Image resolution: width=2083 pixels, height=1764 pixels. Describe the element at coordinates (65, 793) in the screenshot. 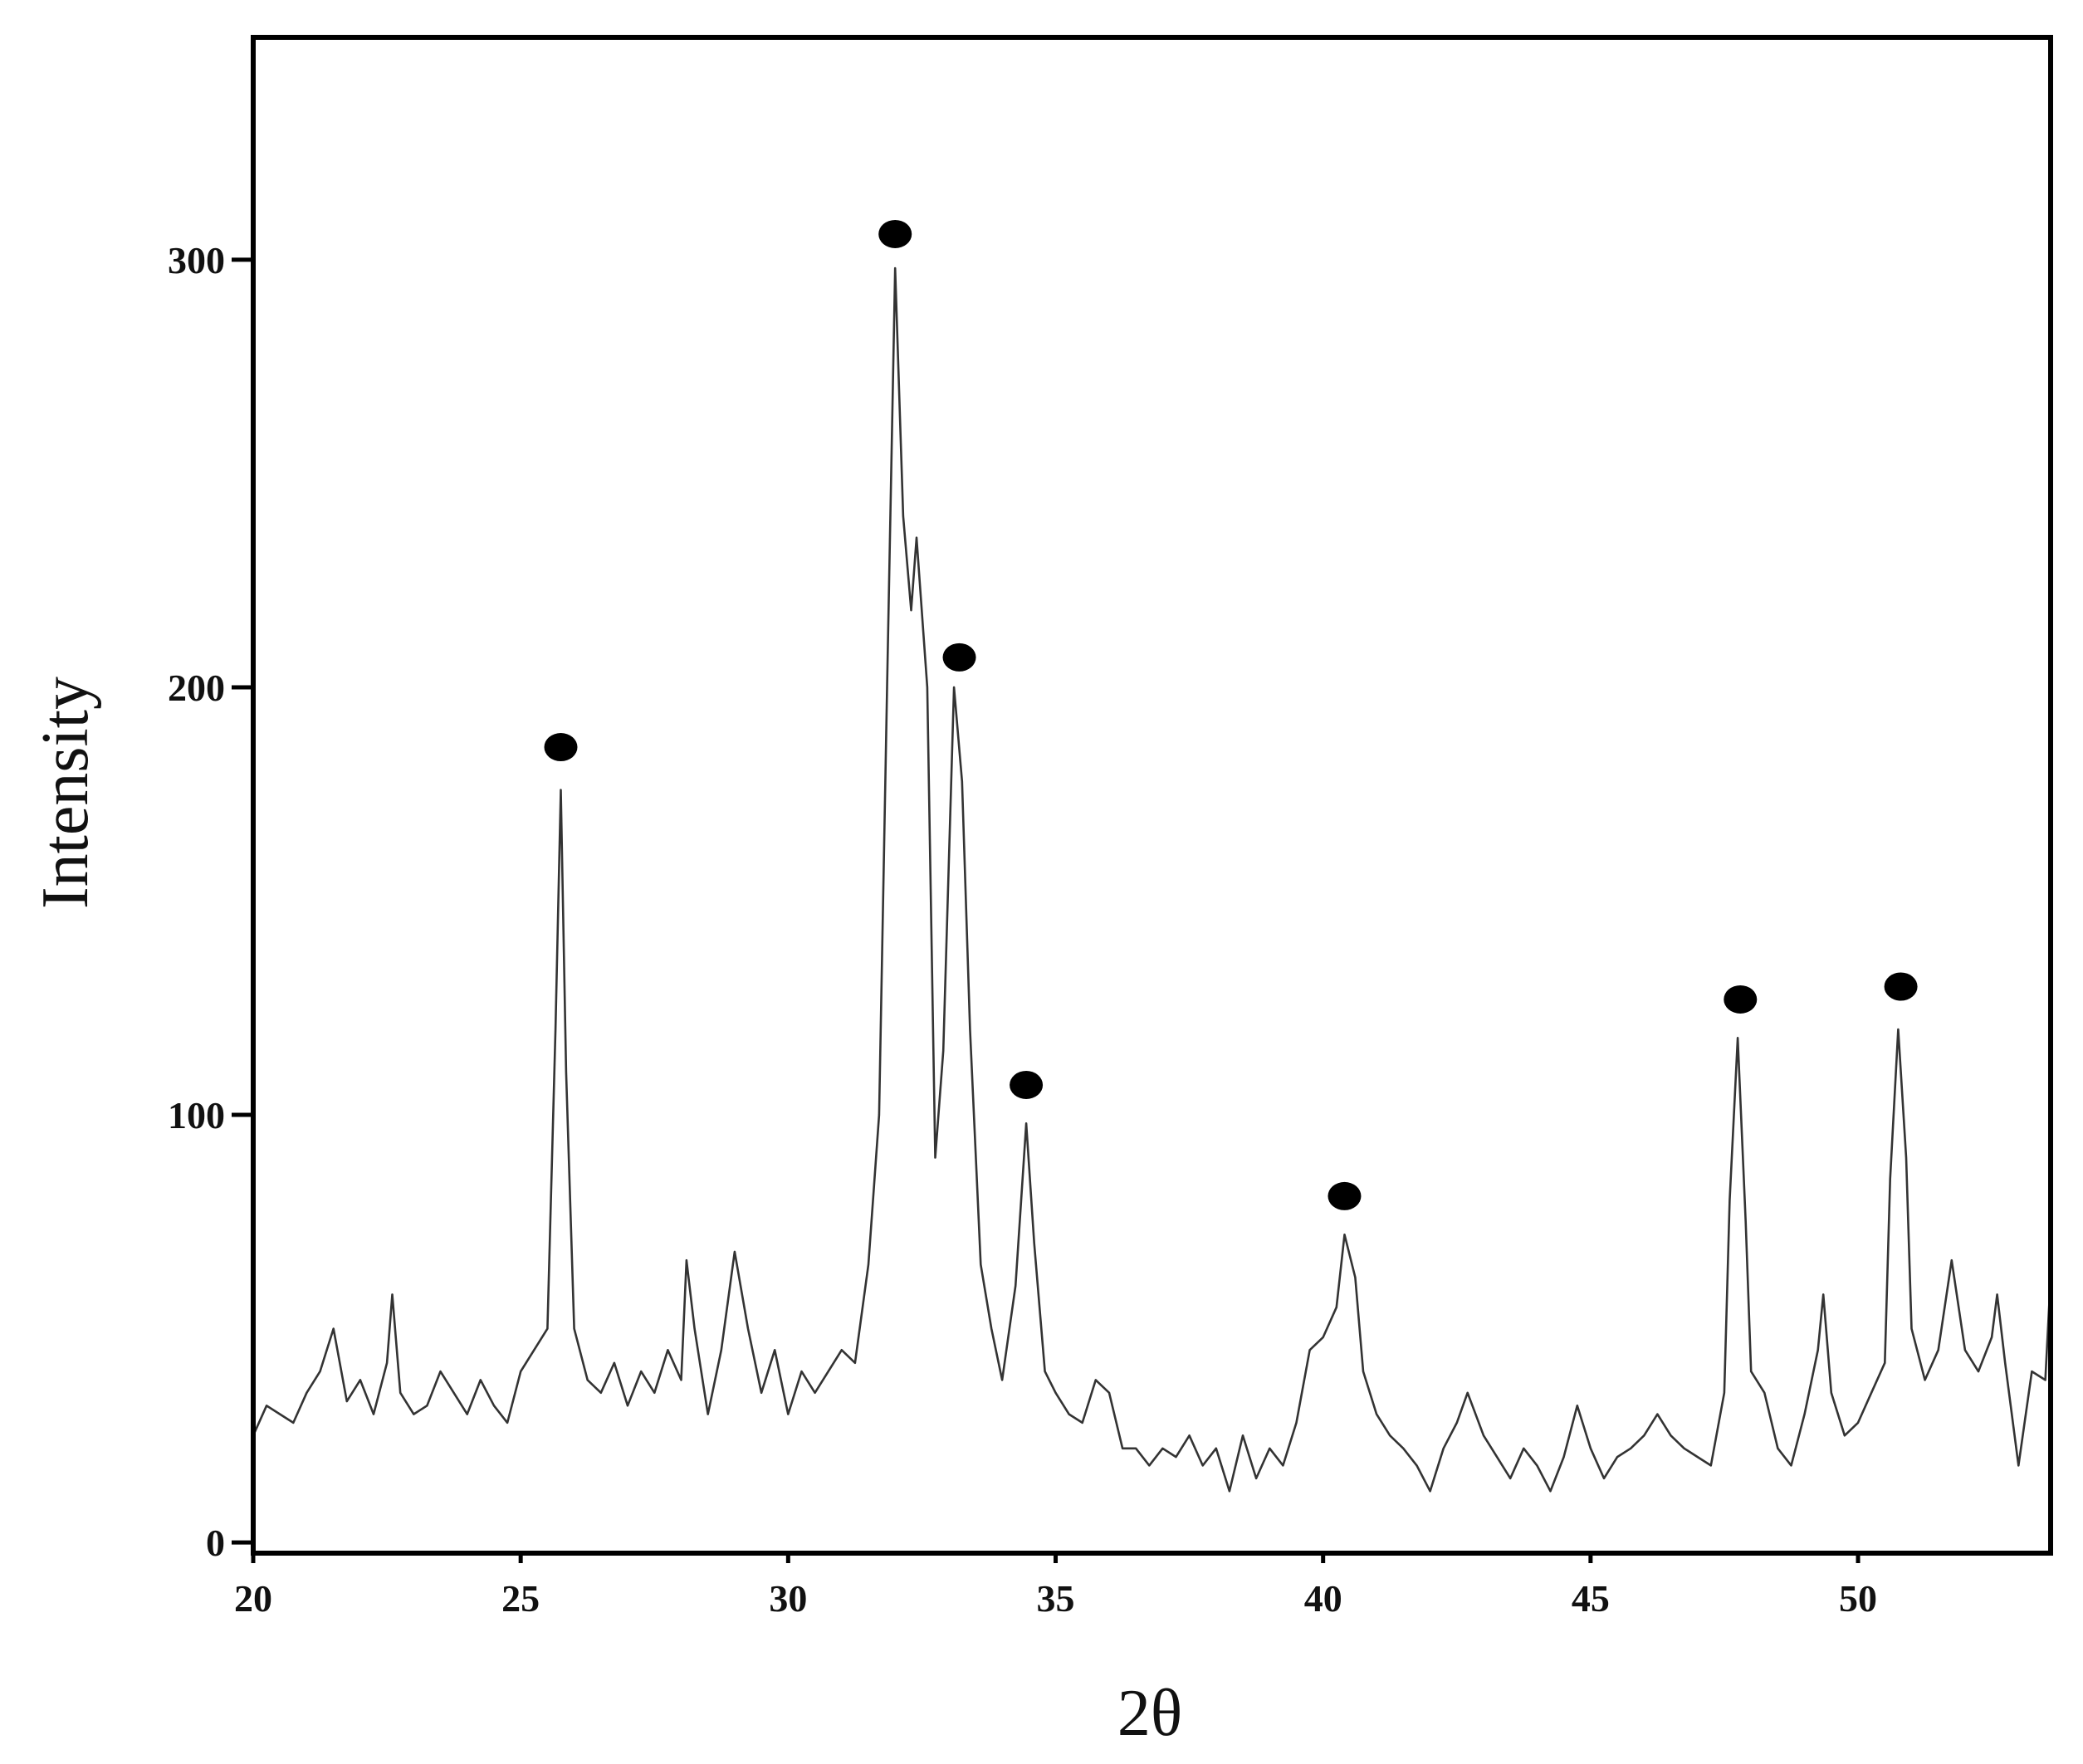

I see `y-axis-label: Intensity` at that location.